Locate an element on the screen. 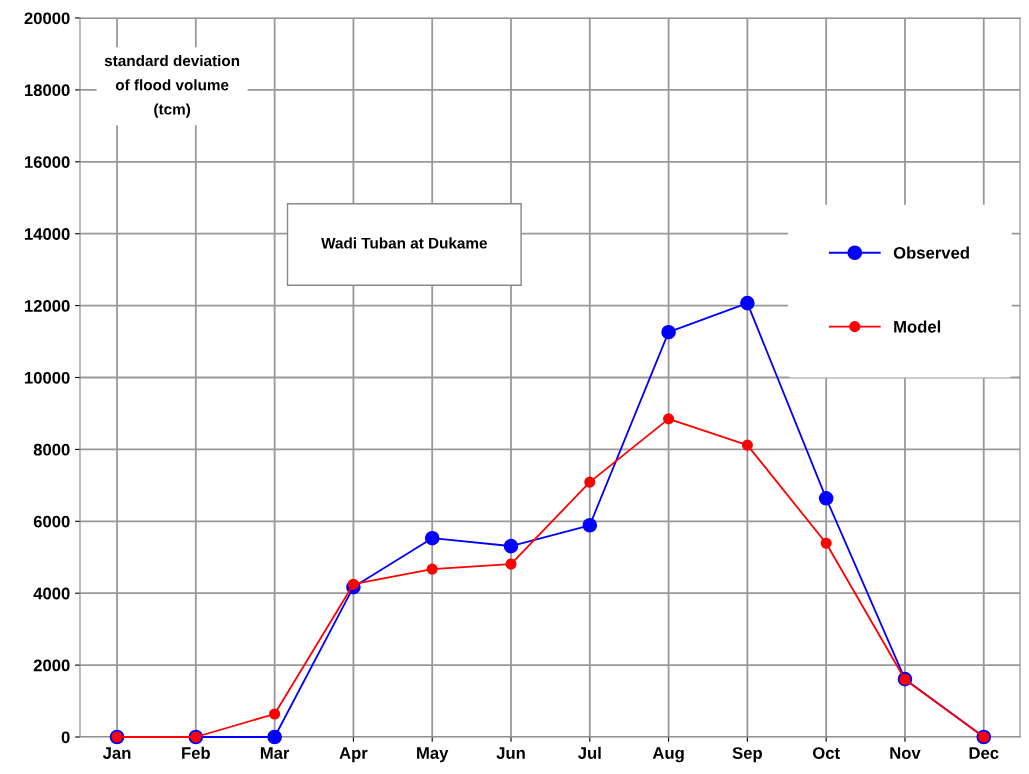 The width and height of the screenshot is (1029, 774). x-tick-label: Nov is located at coordinates (905, 753).